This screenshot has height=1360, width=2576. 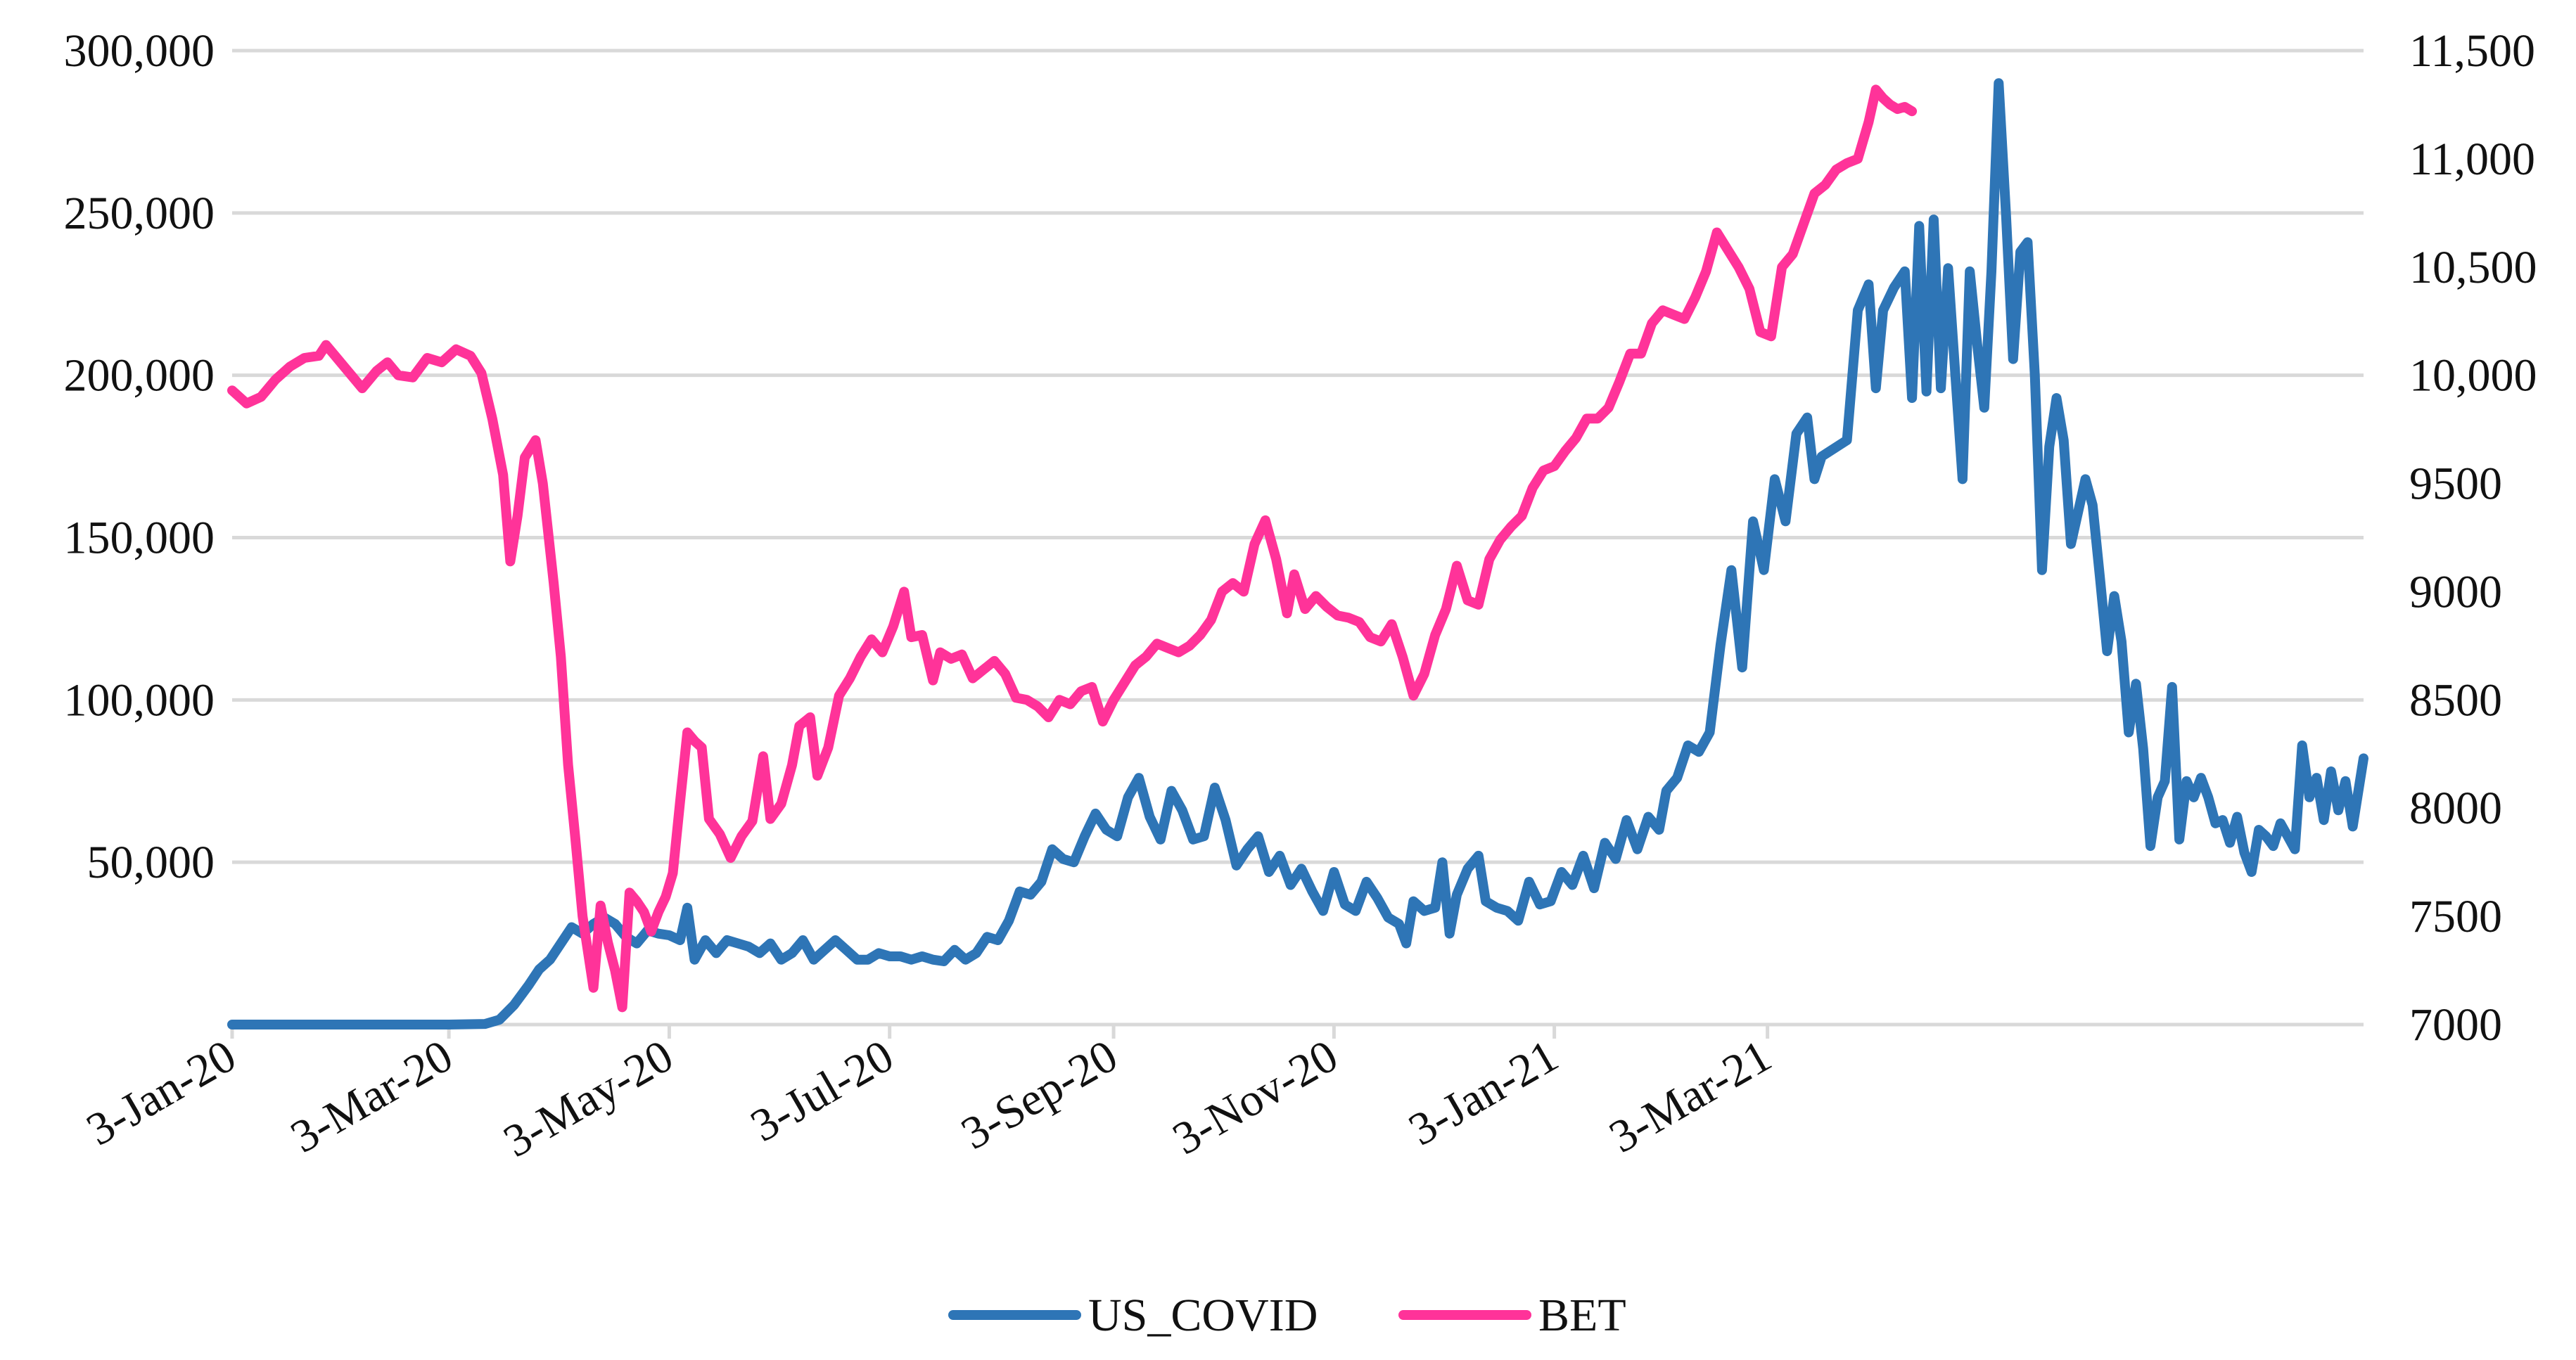 I want to click on right-axis-tick-label: 9500, so click(x=2455, y=484).